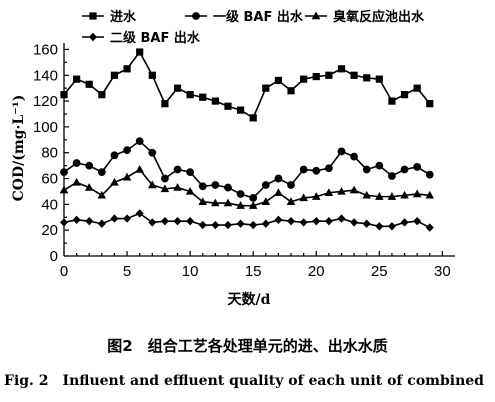 The width and height of the screenshot is (495, 402). I want to click on legend-label: 进水, so click(123, 17).